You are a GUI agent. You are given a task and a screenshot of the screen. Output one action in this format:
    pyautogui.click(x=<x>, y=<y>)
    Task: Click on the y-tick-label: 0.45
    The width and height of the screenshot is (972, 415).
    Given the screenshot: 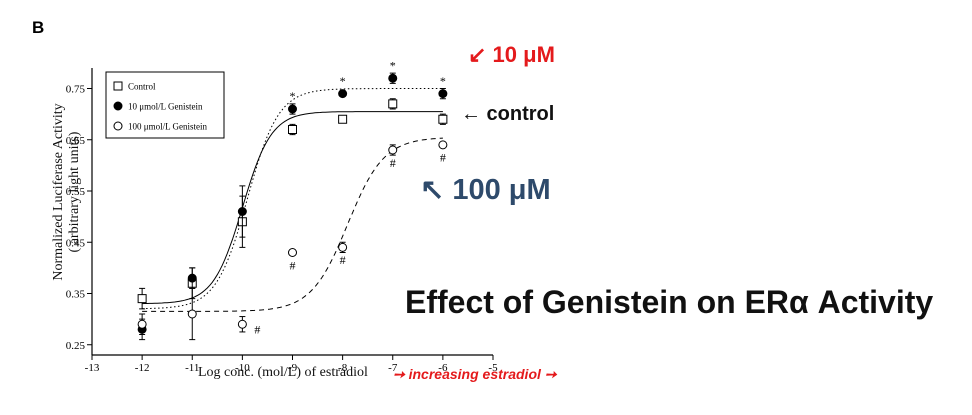 What is the action you would take?
    pyautogui.click(x=76, y=243)
    